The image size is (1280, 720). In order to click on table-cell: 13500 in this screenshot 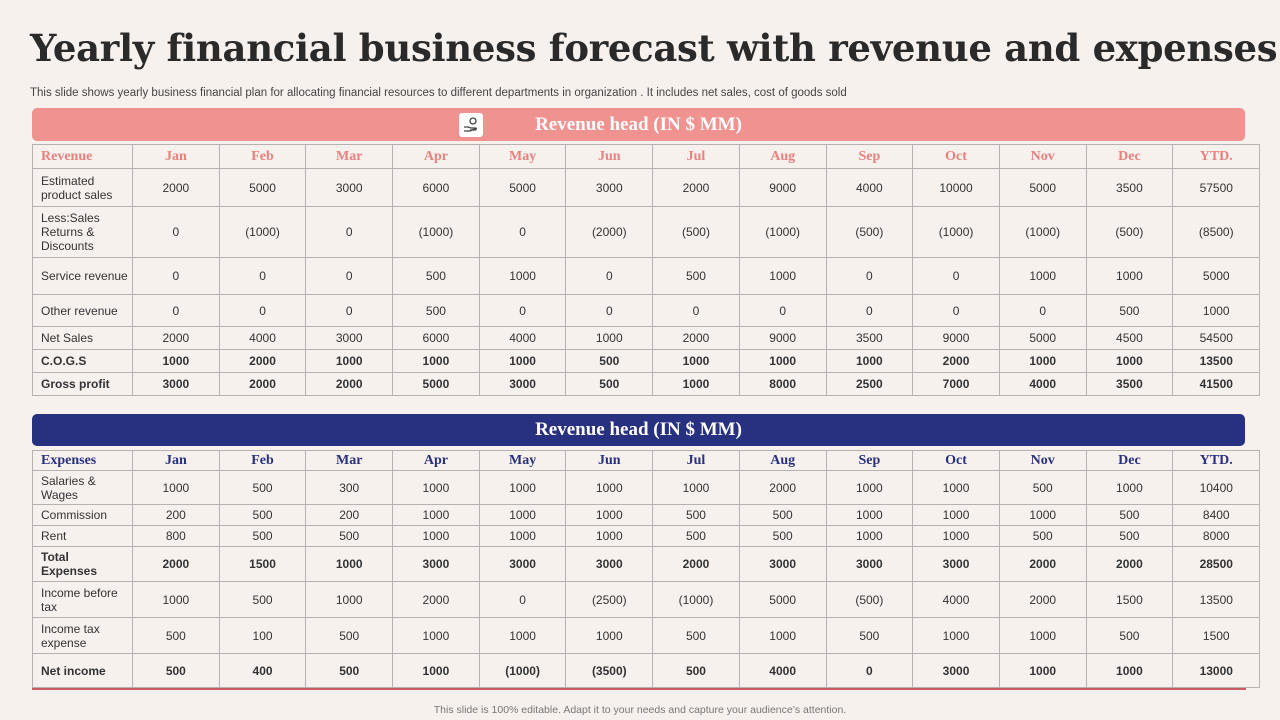, I will do `click(1216, 361)`.